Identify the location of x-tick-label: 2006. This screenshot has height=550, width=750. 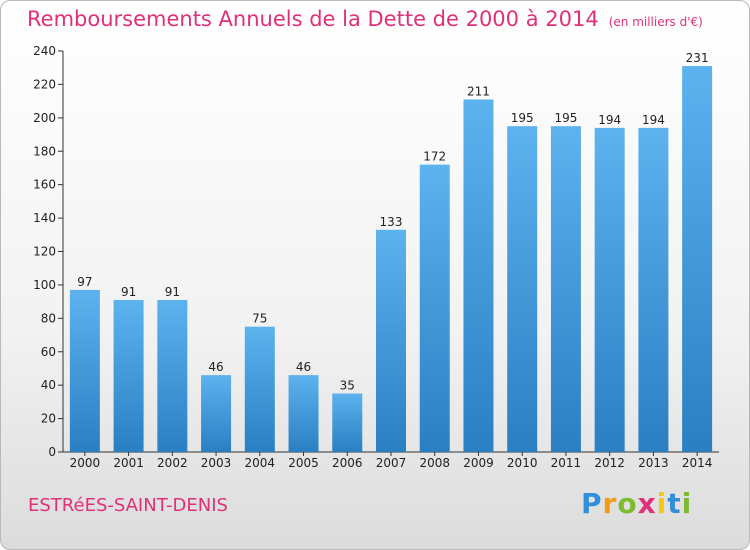
(347, 463).